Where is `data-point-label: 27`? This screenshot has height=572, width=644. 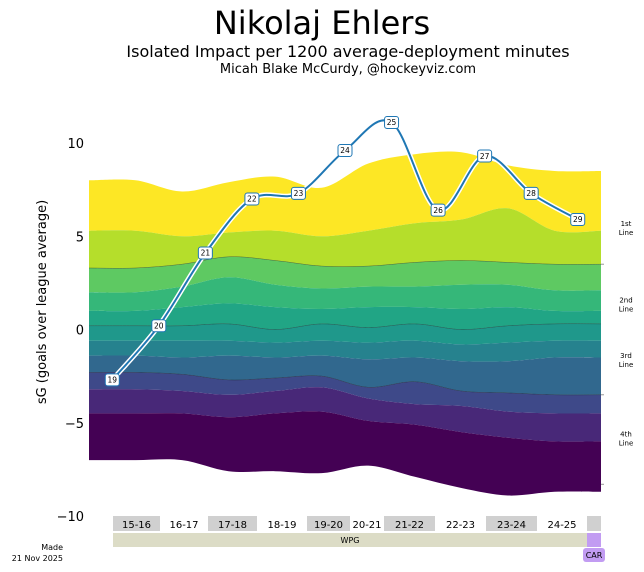 data-point-label: 27 is located at coordinates (485, 156).